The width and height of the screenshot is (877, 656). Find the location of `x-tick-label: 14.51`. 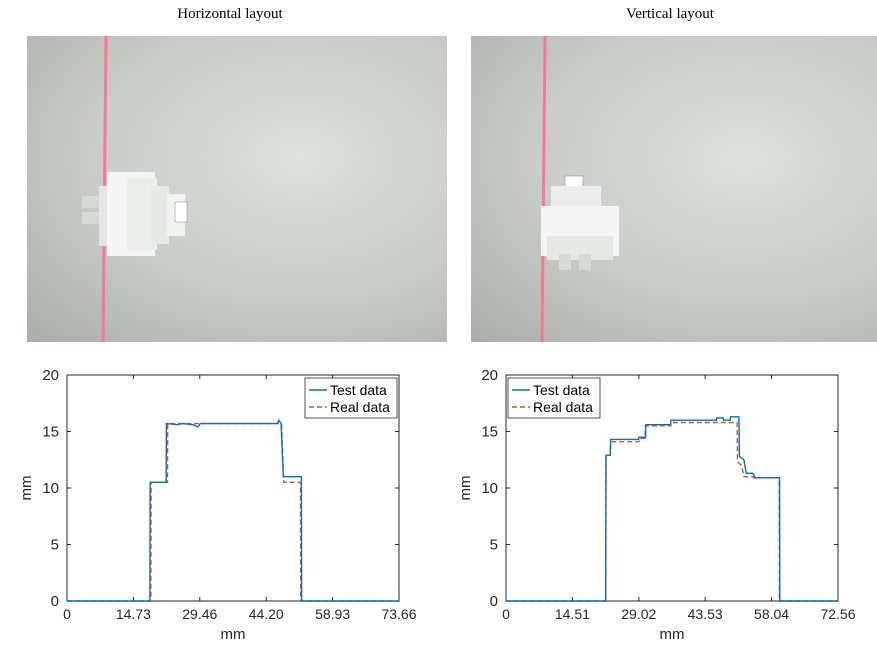

x-tick-label: 14.51 is located at coordinates (572, 614).